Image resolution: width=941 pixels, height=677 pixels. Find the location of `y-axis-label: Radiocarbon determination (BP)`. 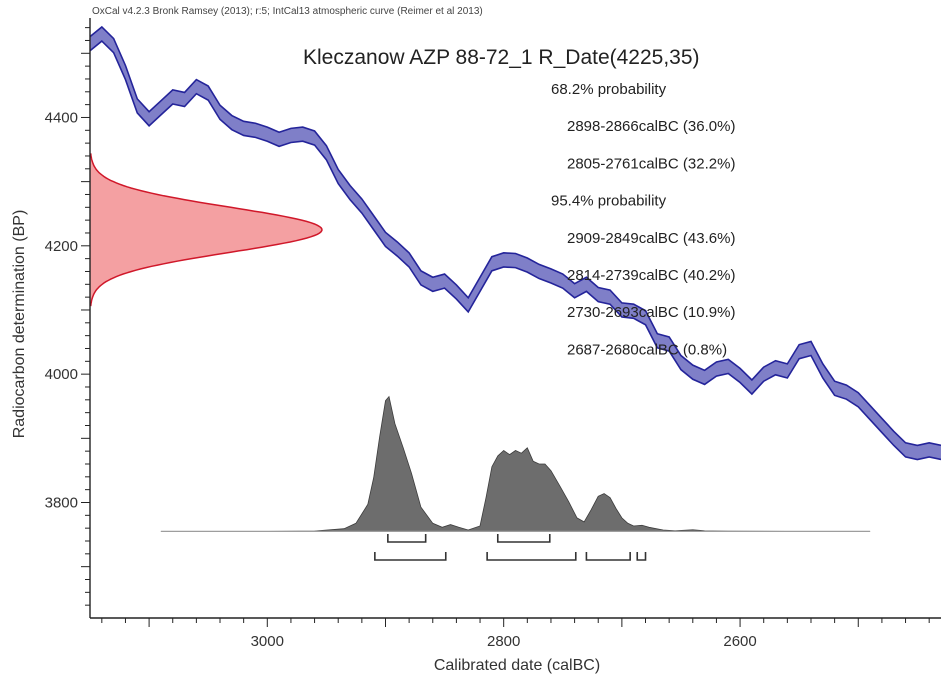

y-axis-label: Radiocarbon determination (BP) is located at coordinates (19, 324).